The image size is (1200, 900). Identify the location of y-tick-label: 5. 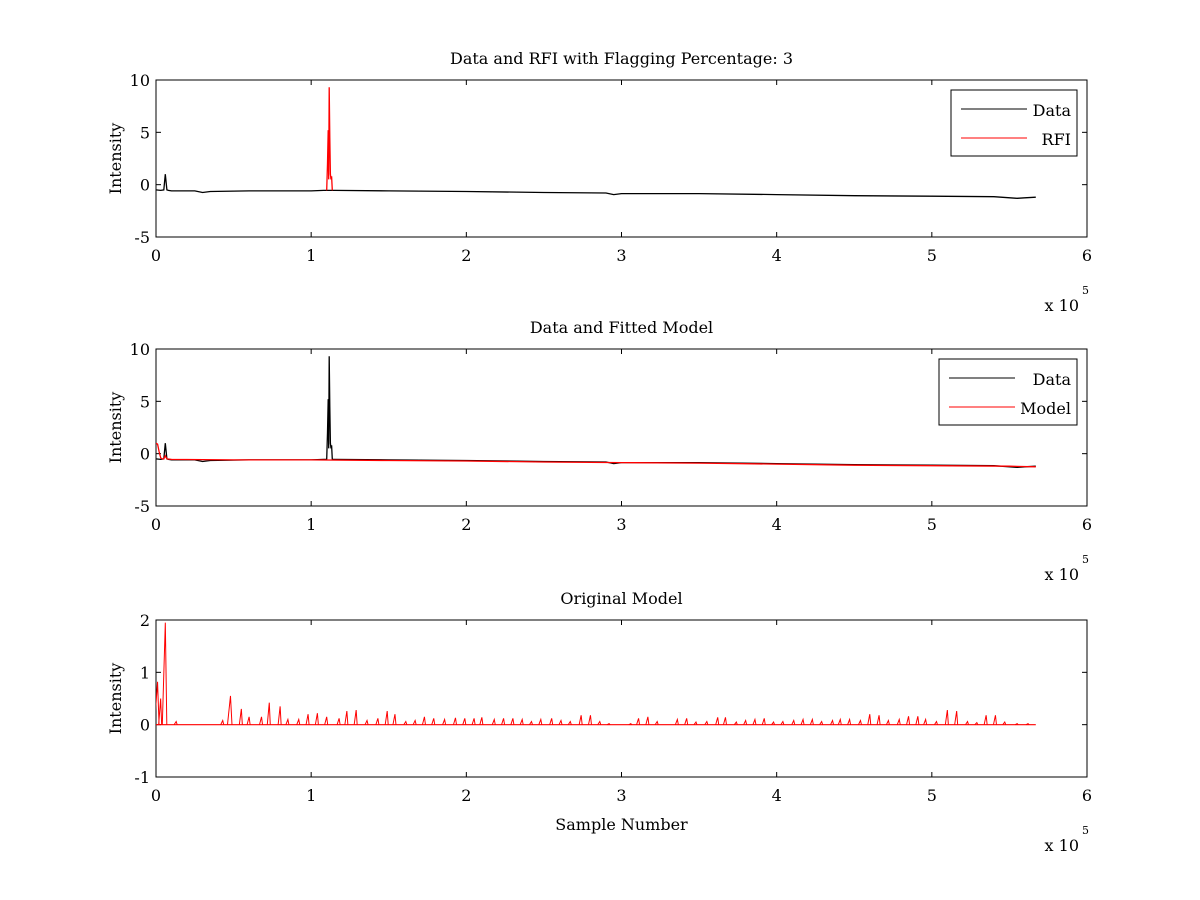
(145, 401).